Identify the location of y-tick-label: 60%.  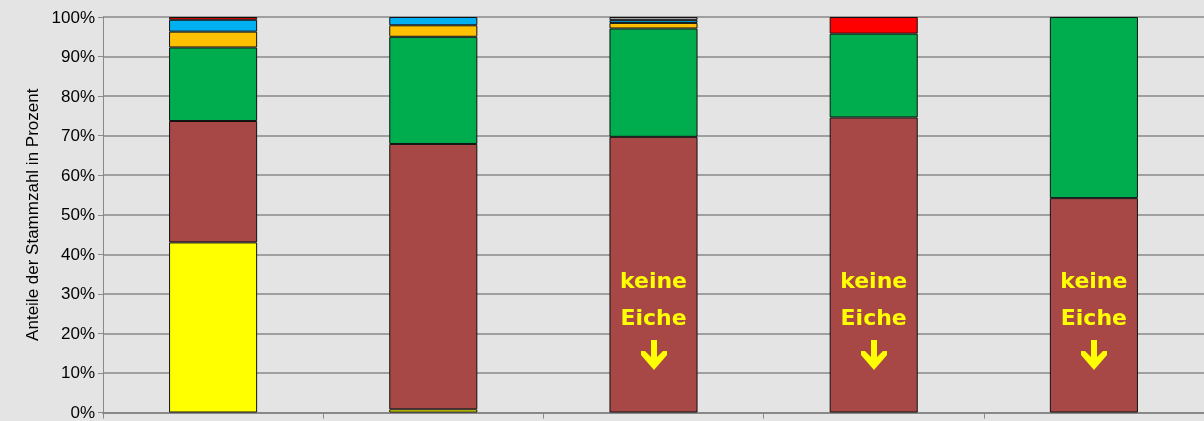
(77, 175).